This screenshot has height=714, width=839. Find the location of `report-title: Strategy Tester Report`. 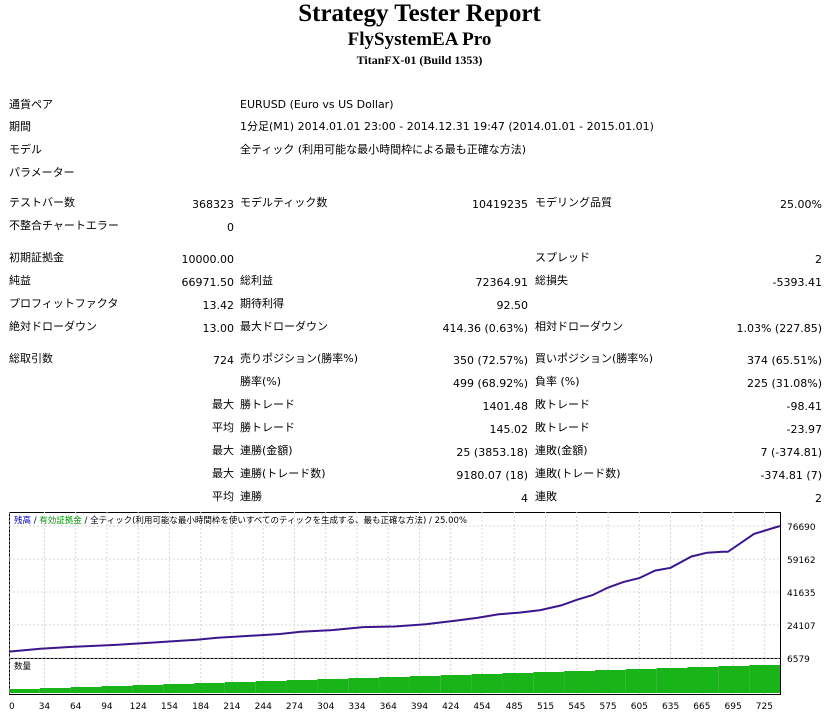

report-title: Strategy Tester Report is located at coordinates (419, 13).